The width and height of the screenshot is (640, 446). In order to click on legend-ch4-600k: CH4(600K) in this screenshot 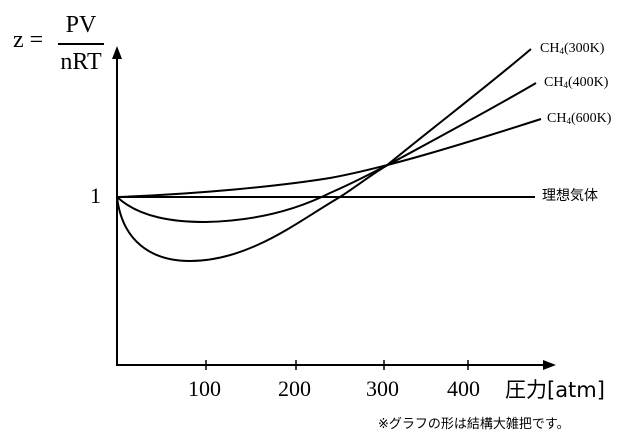, I will do `click(579, 119)`.